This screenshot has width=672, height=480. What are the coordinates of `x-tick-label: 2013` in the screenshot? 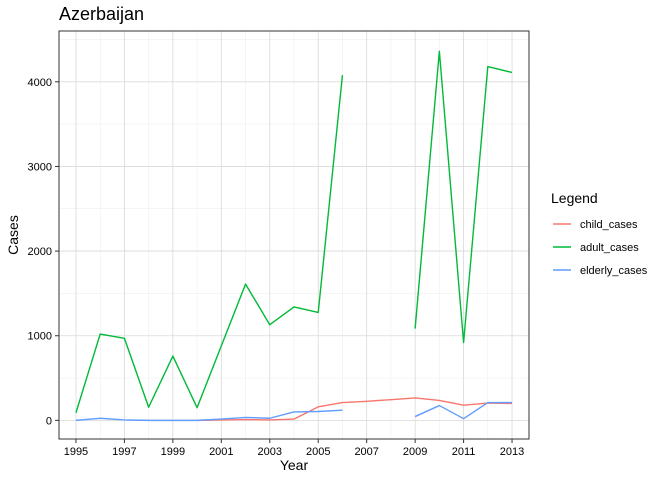 It's located at (512, 452).